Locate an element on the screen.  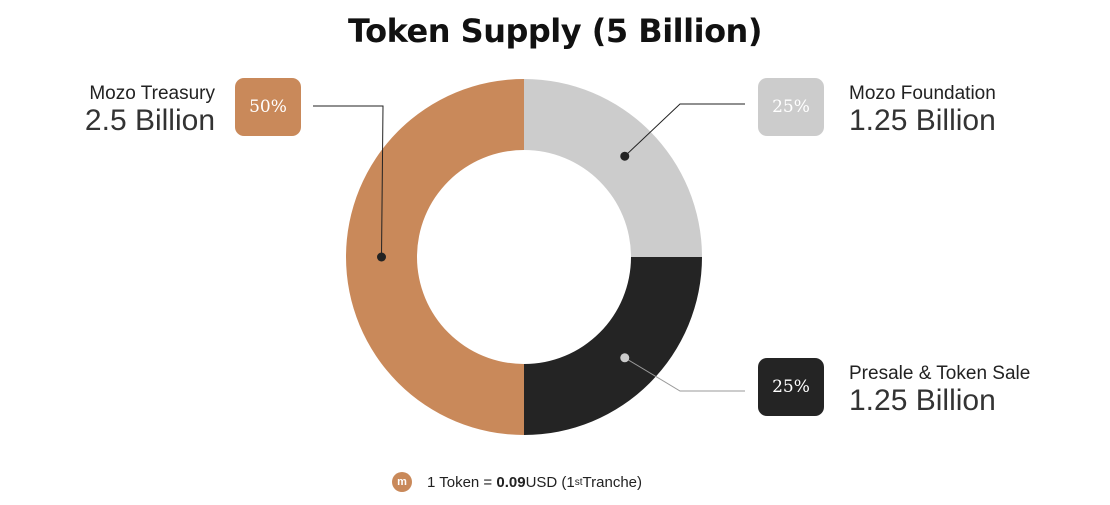
price-currency: USD (1 is located at coordinates (550, 482).